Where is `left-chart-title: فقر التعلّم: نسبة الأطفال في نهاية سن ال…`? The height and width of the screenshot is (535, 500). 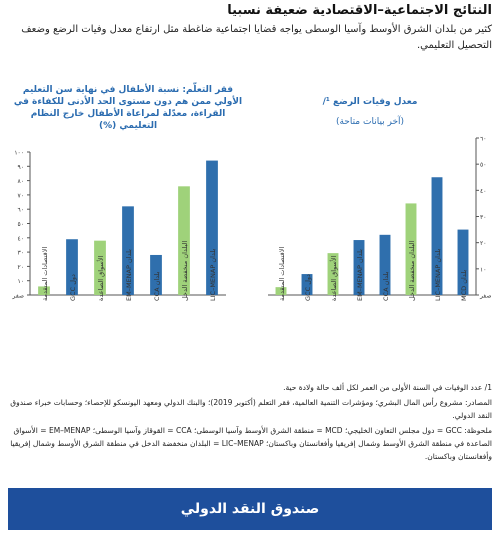 left-chart-title: فقر التعلّم: نسبة الأطفال في نهاية سن ال… is located at coordinates (128, 108).